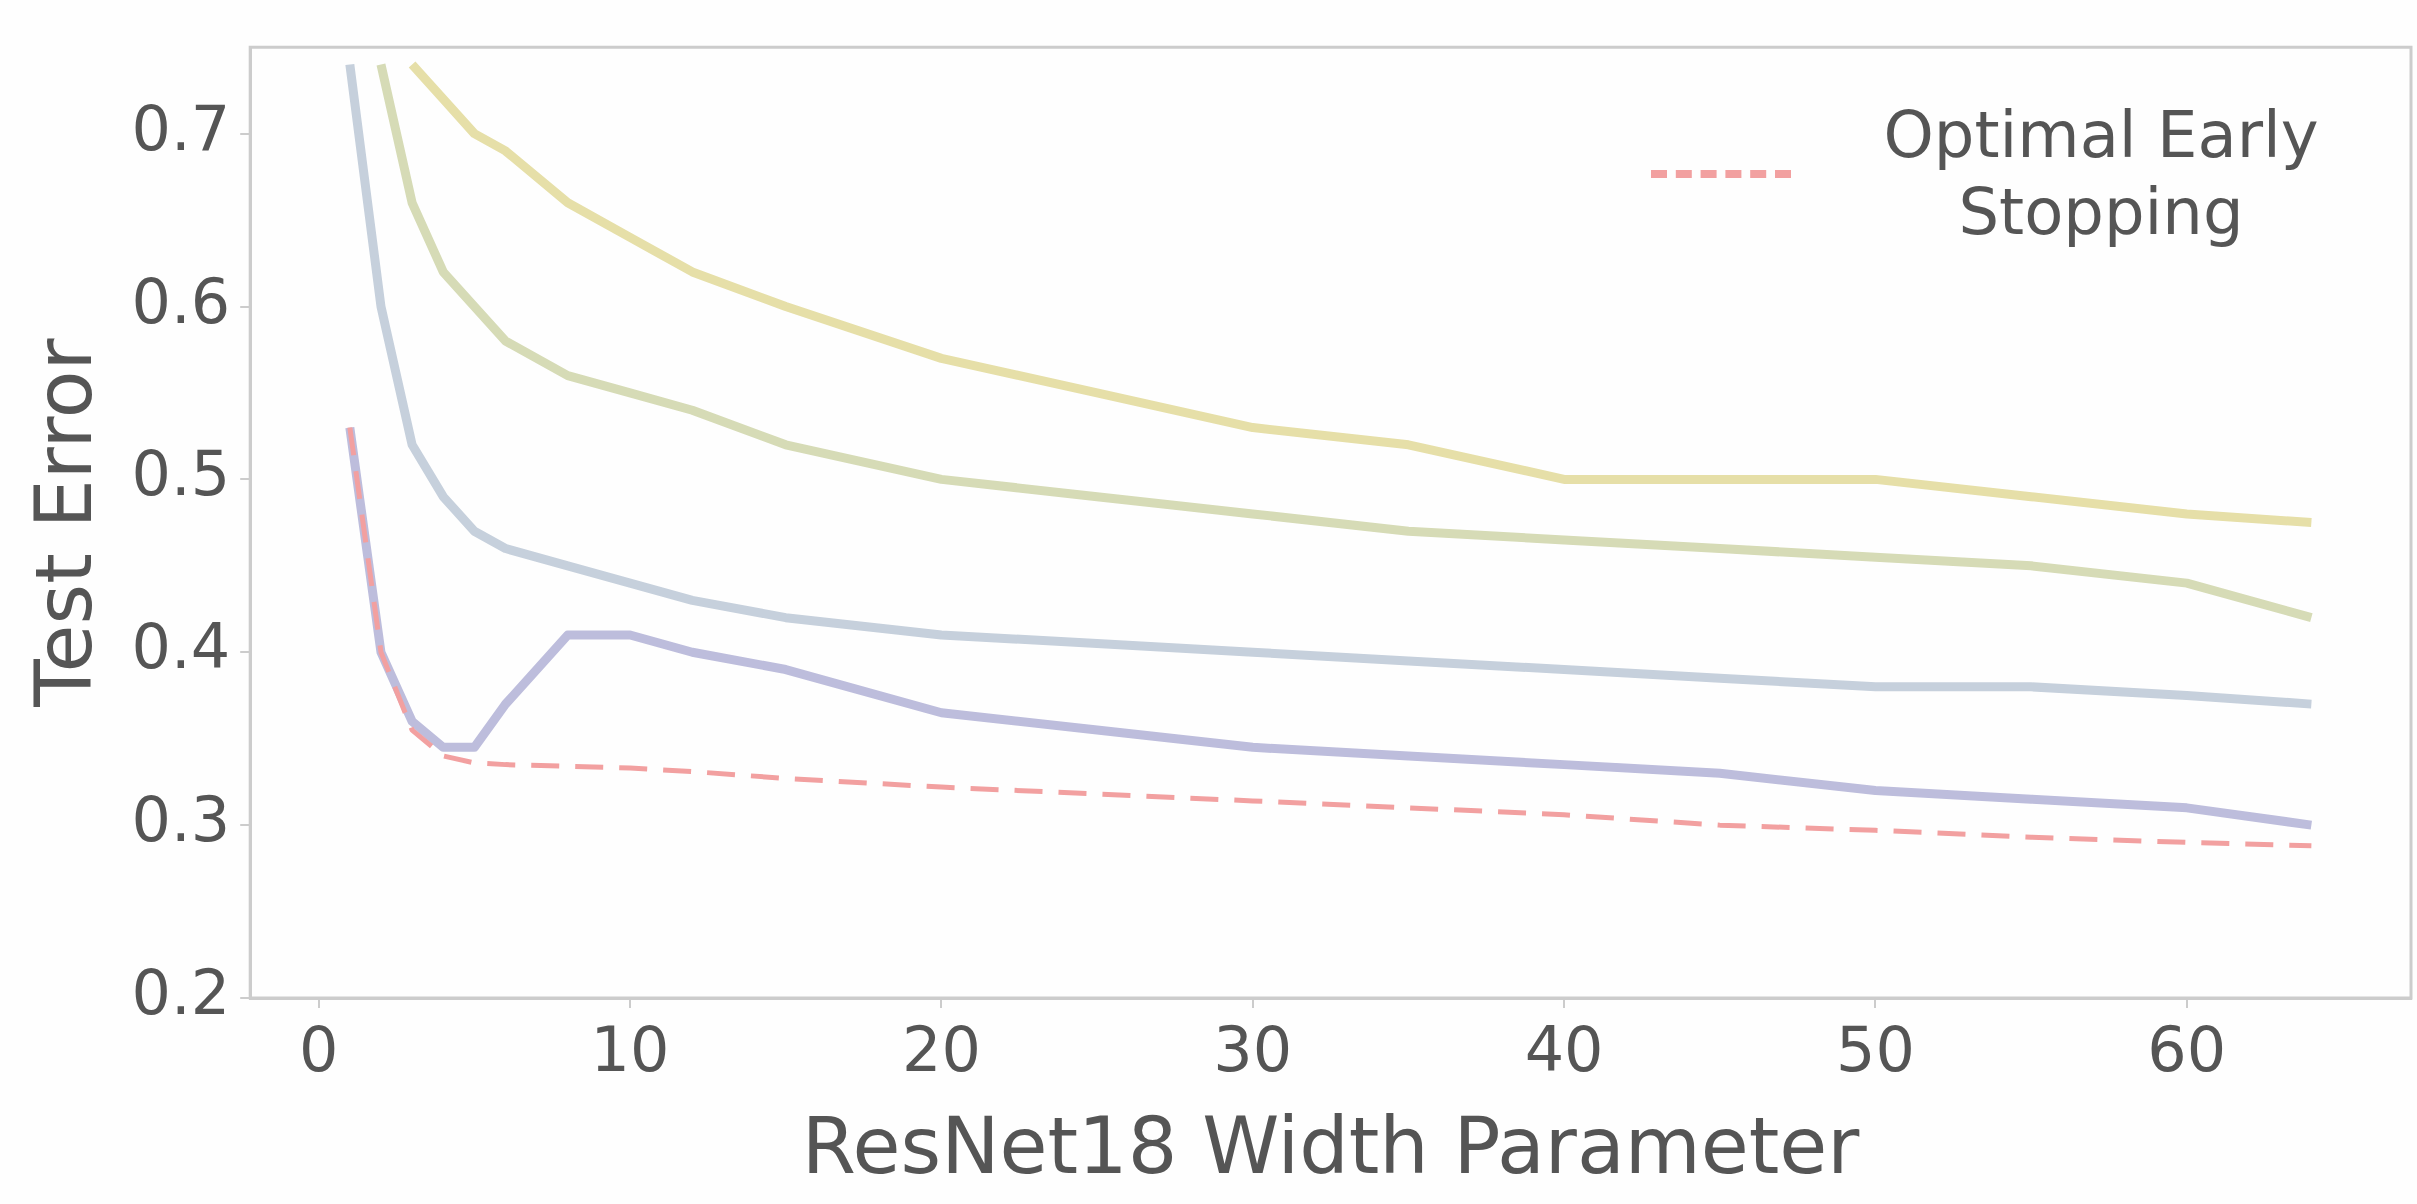 The image size is (2417, 1204). What do you see at coordinates (1564, 1050) in the screenshot?
I see `x-tick-label: 40` at bounding box center [1564, 1050].